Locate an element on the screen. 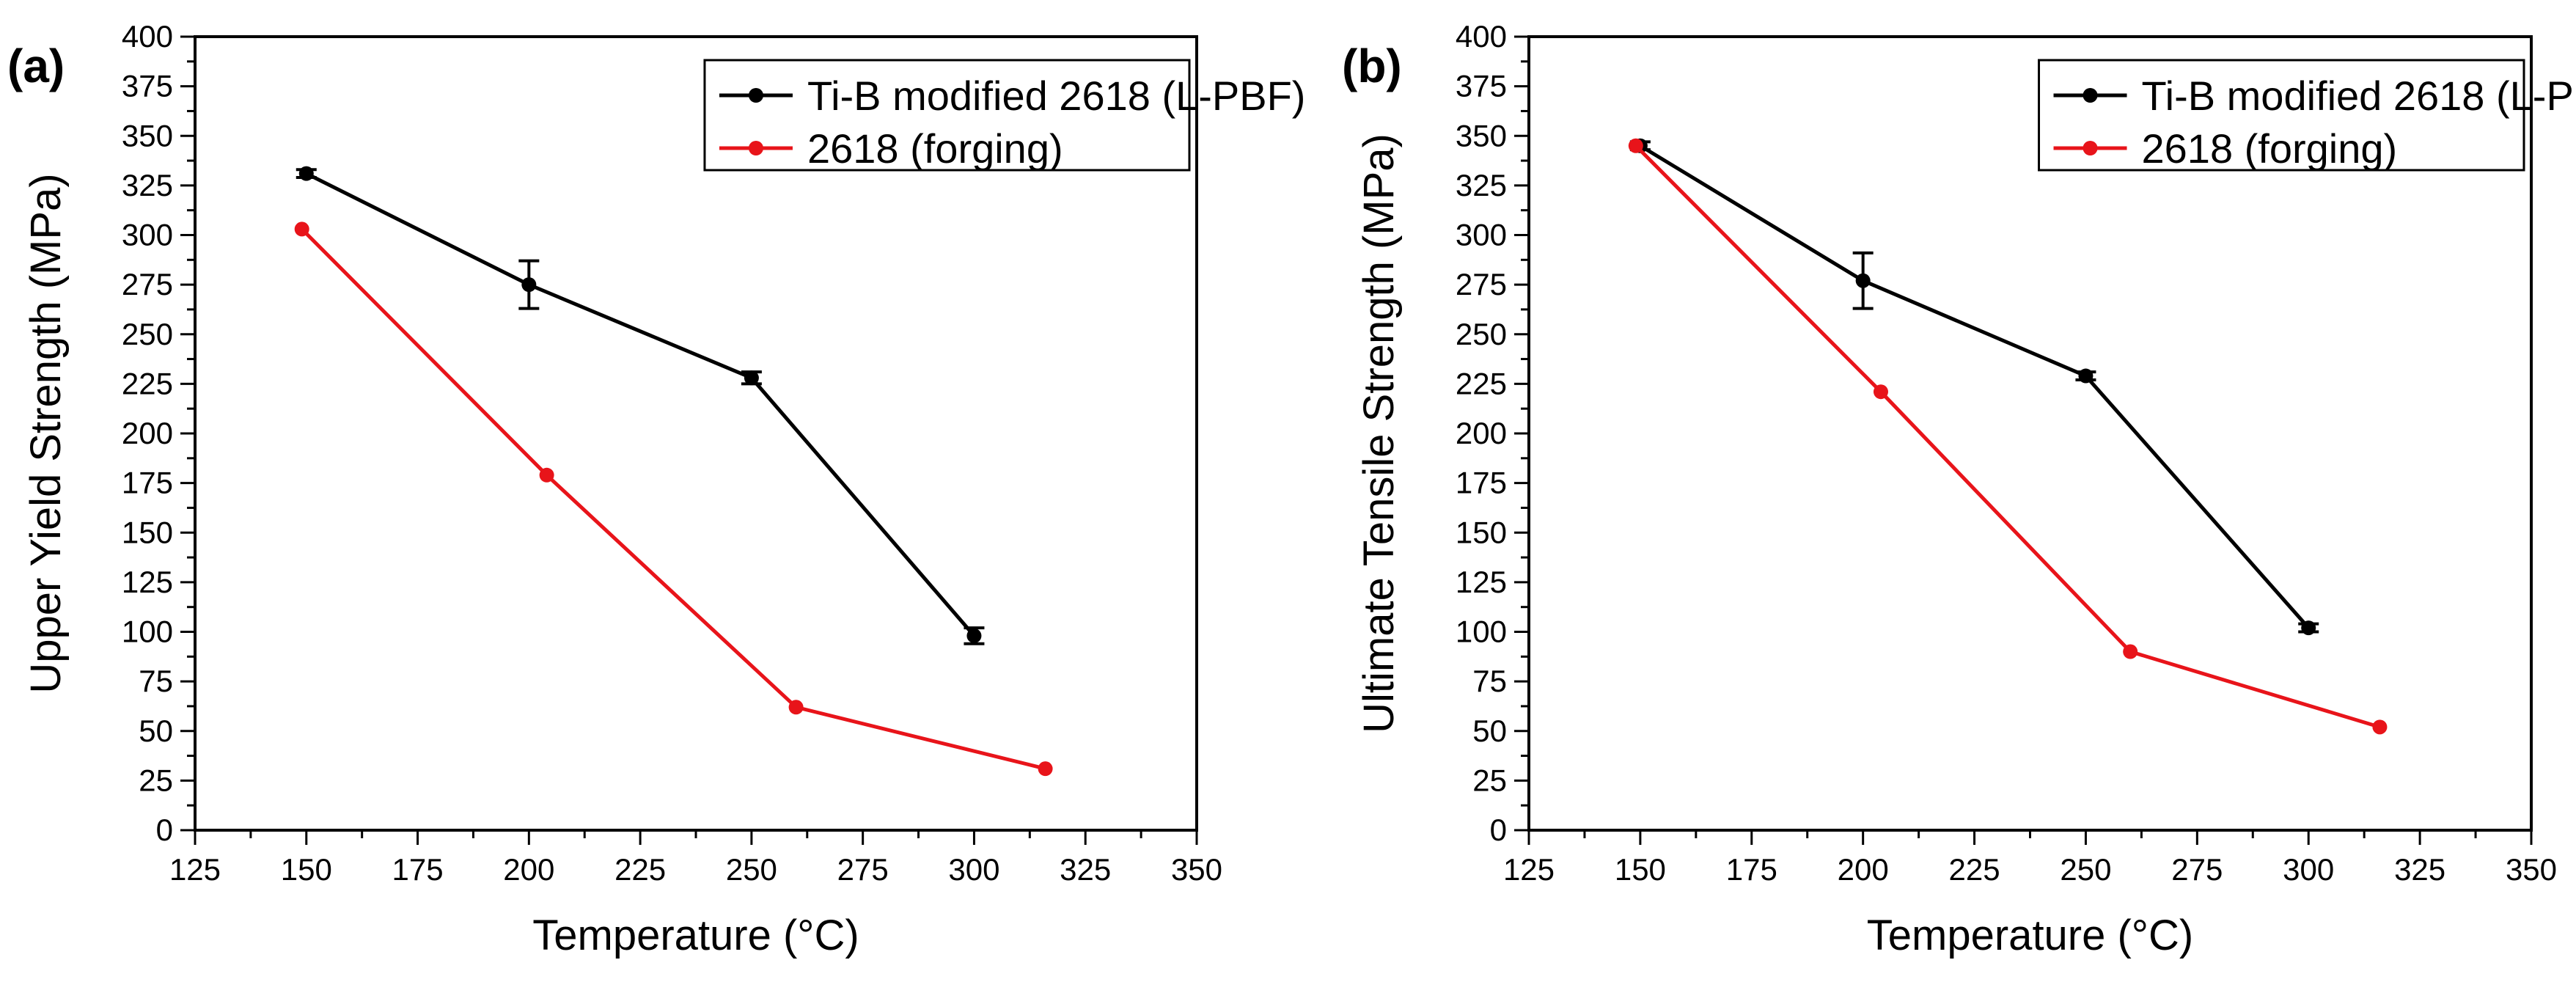 The width and height of the screenshot is (2576, 982). panel-label: (a) is located at coordinates (36, 66).